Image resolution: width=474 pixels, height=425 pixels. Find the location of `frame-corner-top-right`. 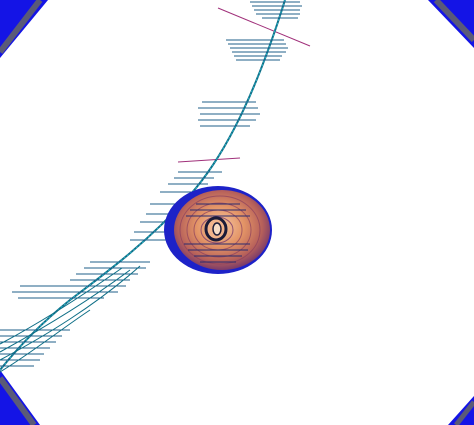

frame-corner-top-right is located at coordinates (451, 24).